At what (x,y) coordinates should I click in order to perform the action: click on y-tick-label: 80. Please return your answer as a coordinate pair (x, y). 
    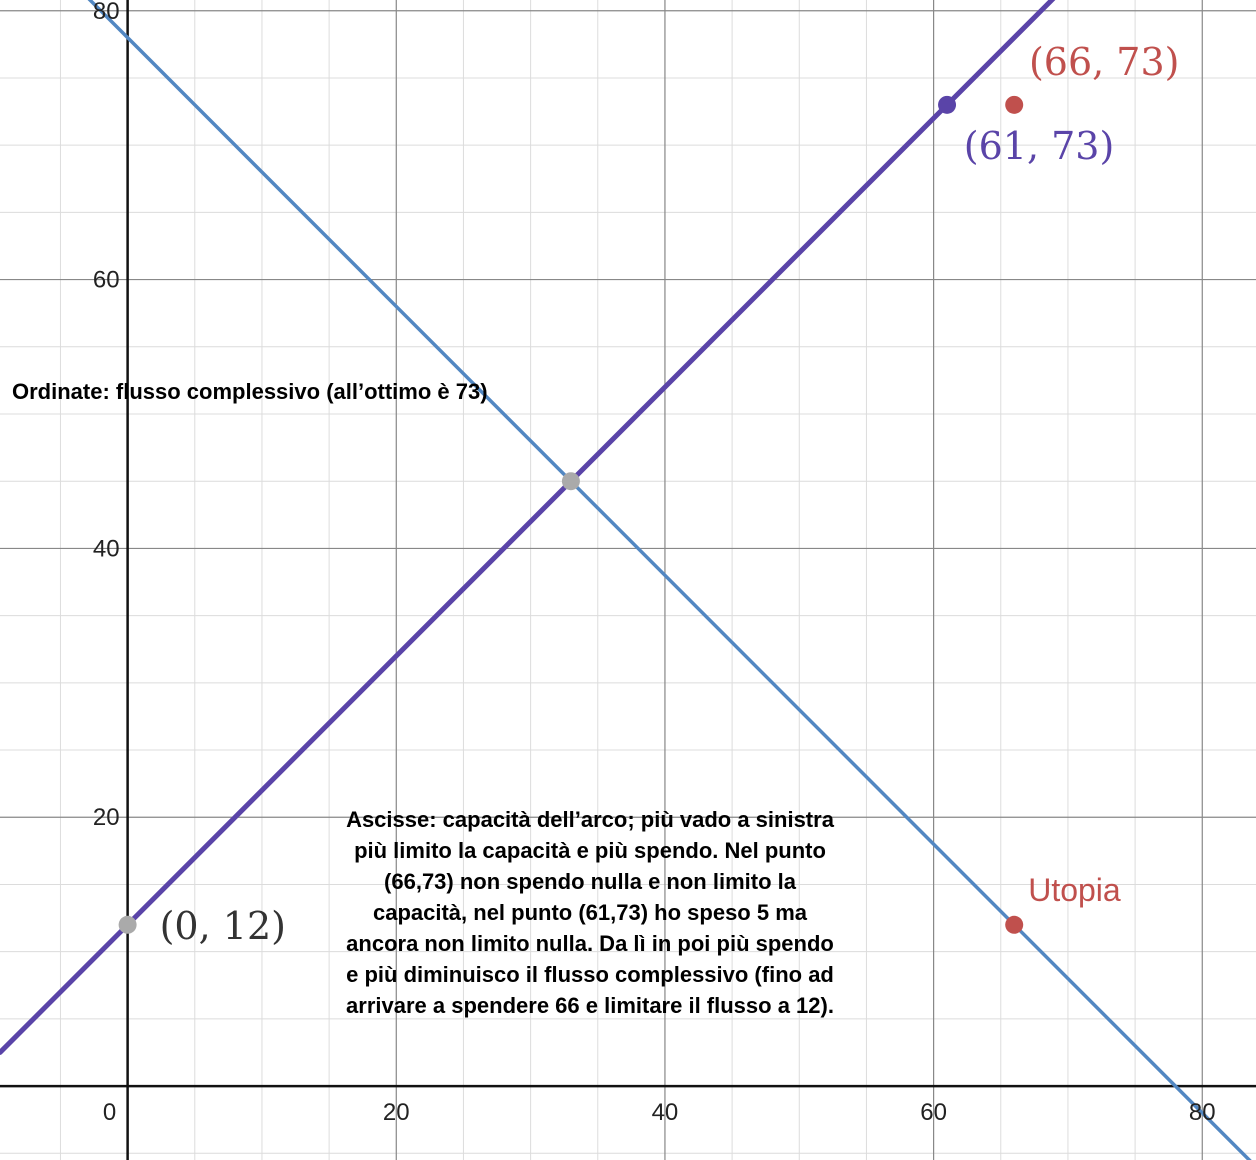
    Looking at the image, I should click on (106, 12).